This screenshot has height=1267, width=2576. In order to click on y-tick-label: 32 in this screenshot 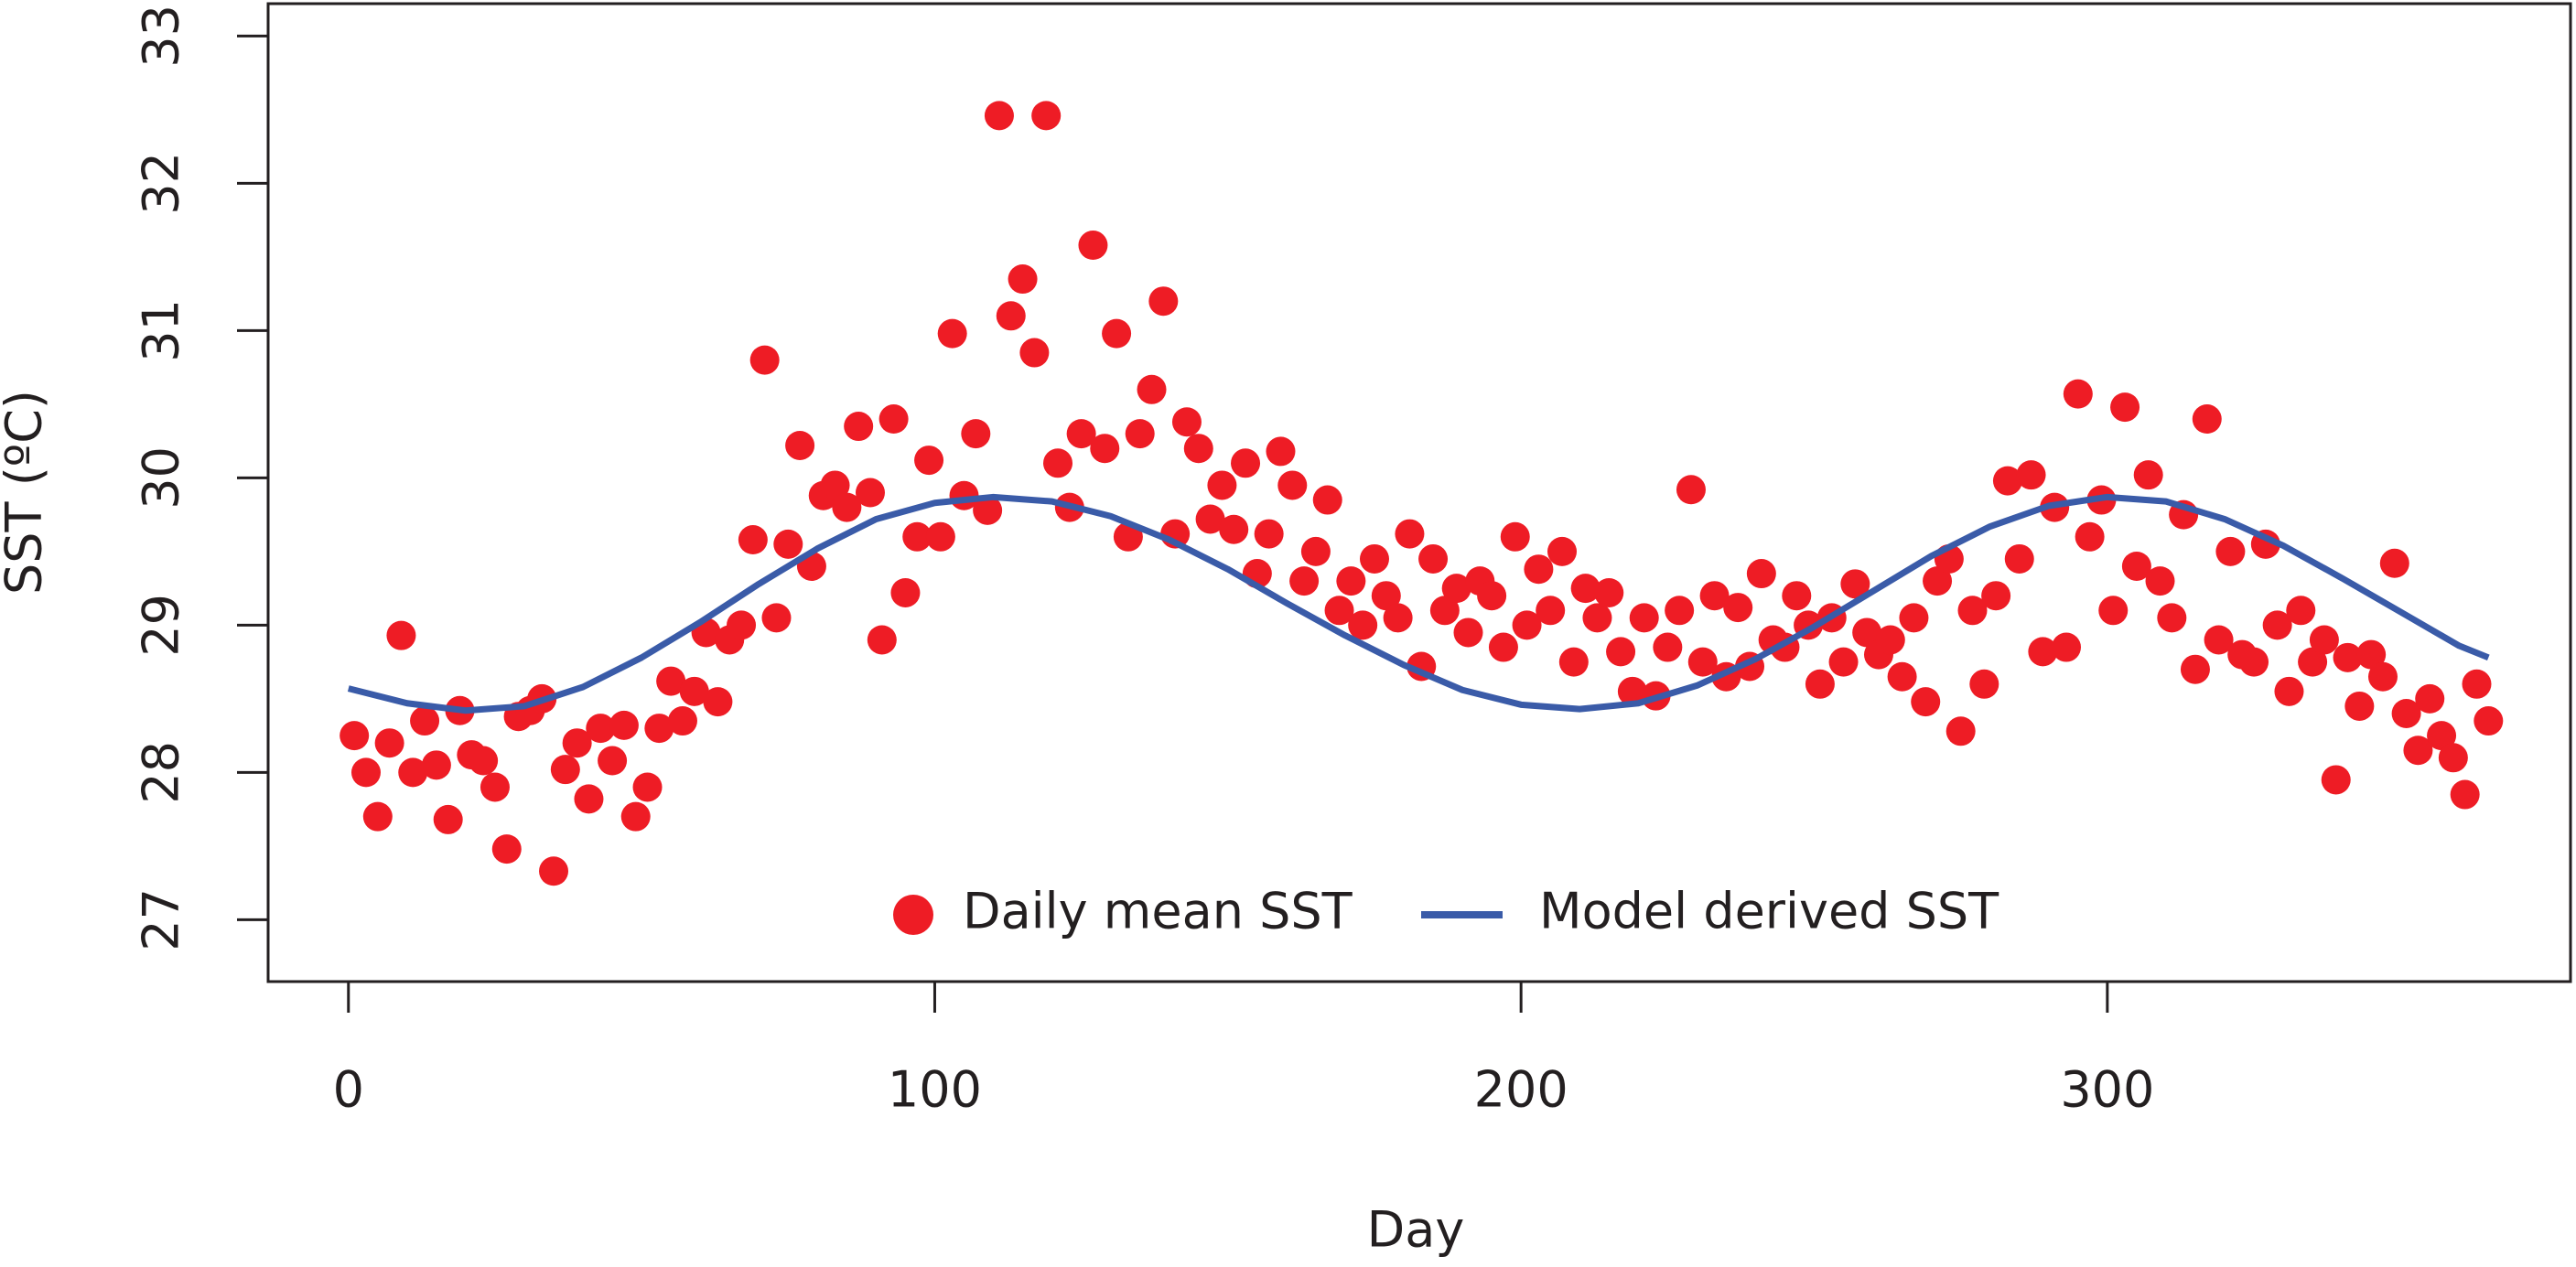, I will do `click(161, 183)`.